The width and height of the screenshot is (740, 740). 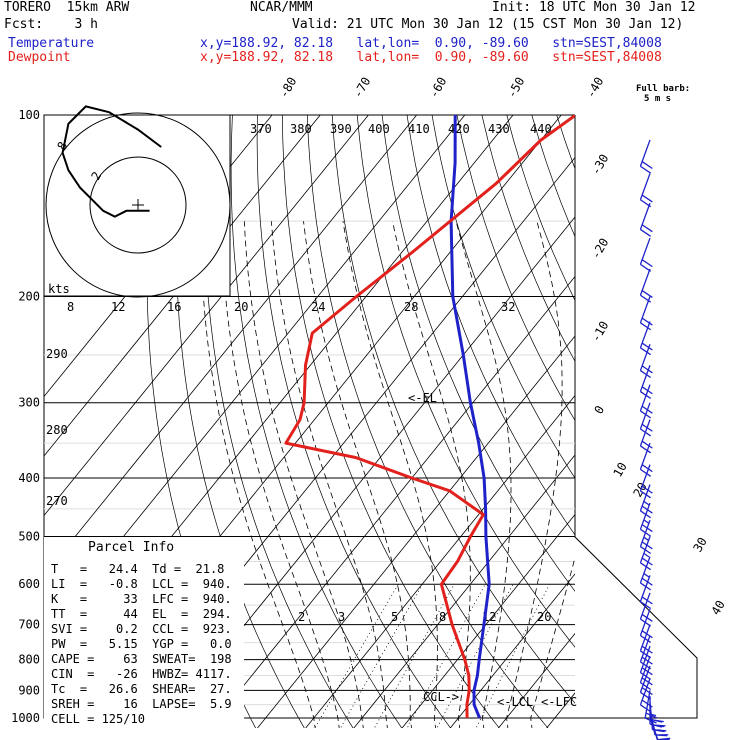 What do you see at coordinates (138, 205) in the screenshot?
I see `hodograph-ring` at bounding box center [138, 205].